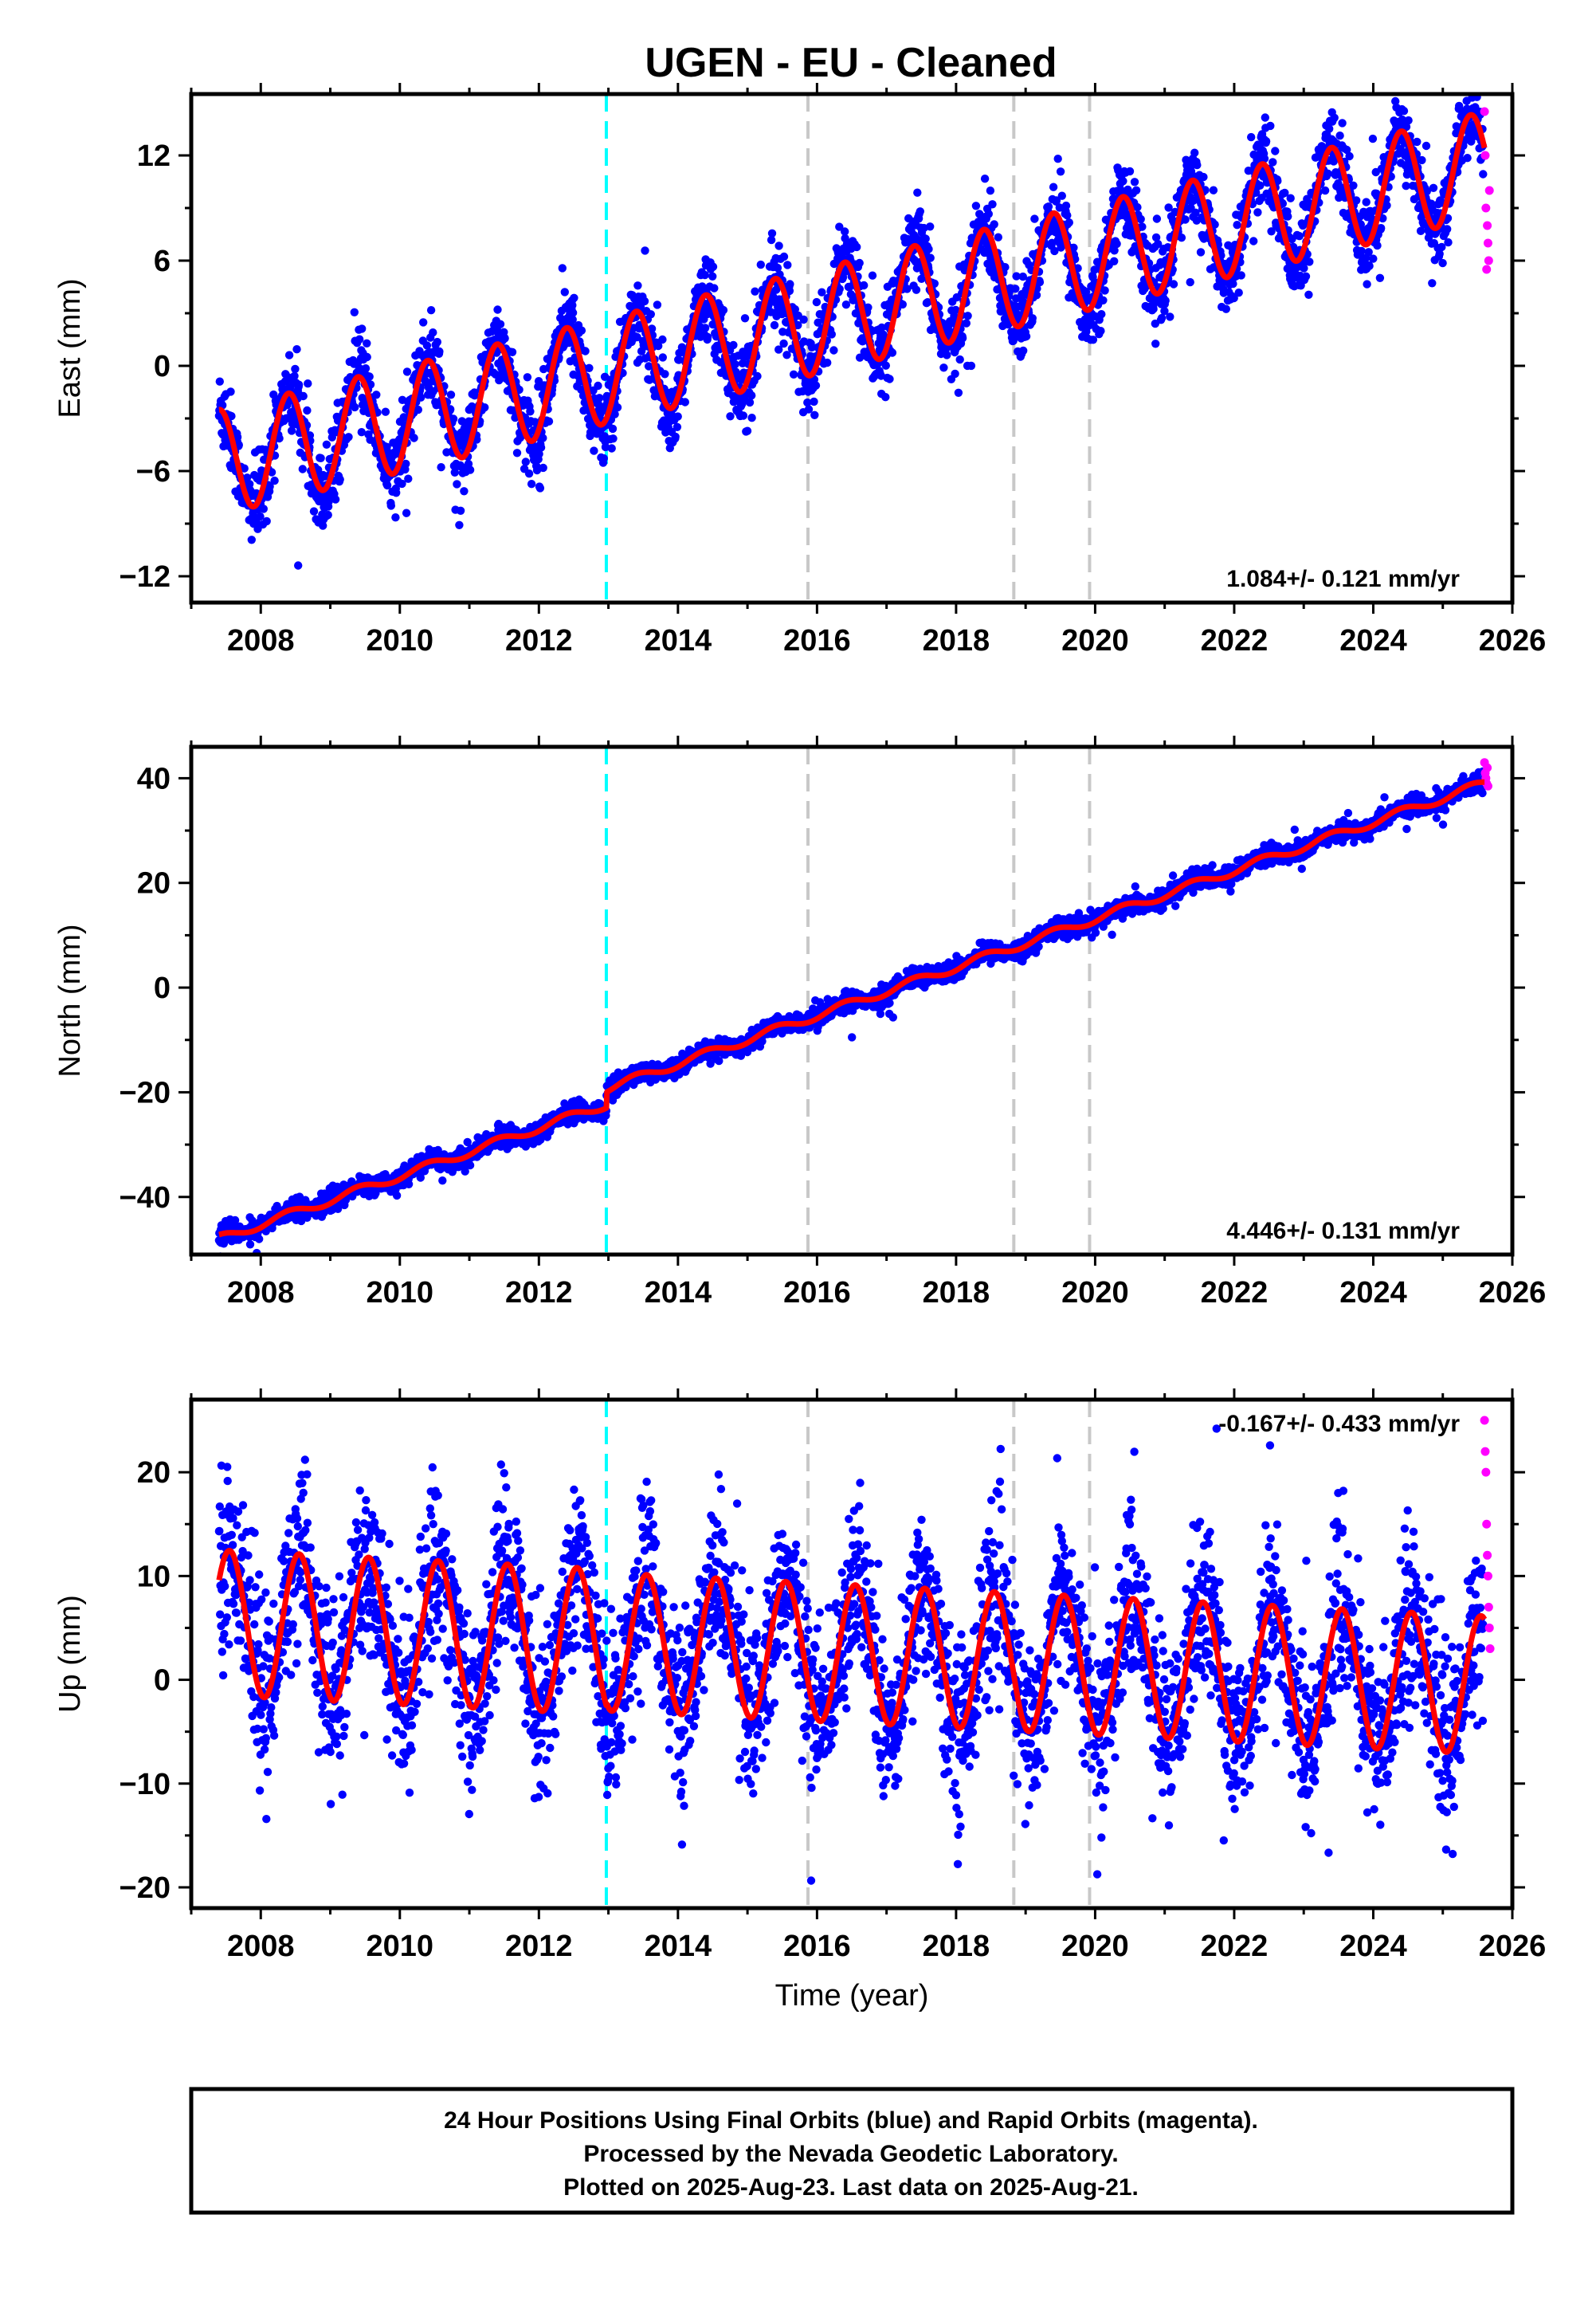  I want to click on x-tick-label: 2014, so click(679, 641).